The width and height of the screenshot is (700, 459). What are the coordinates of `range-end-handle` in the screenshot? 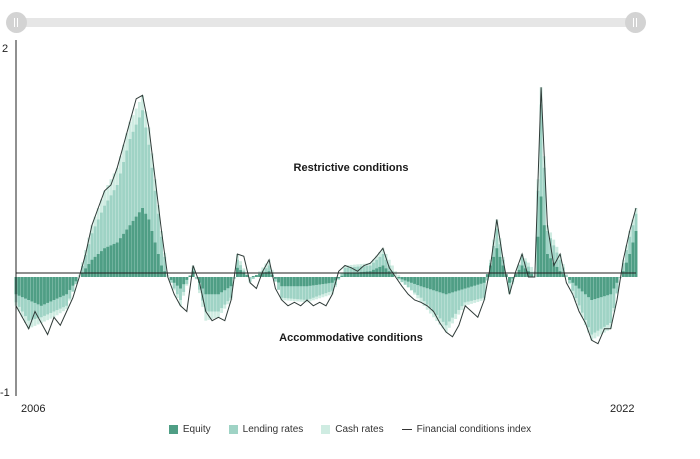 It's located at (635, 22).